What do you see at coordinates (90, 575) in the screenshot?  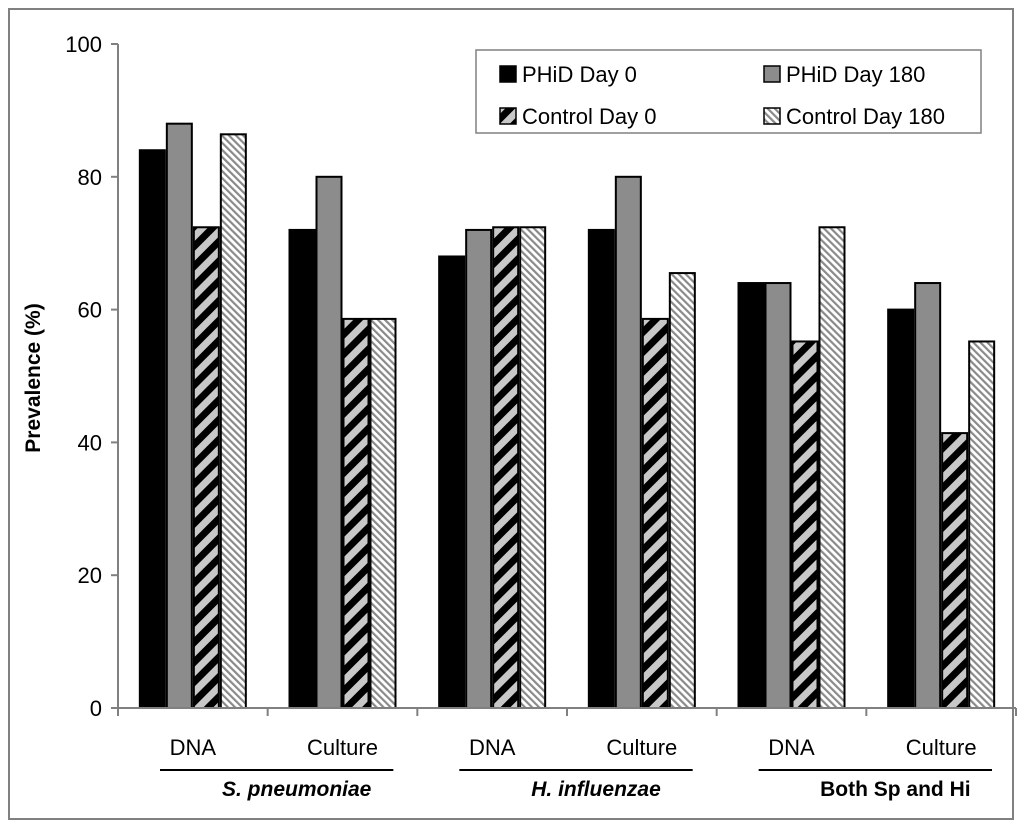 I see `y-tick-label: 20` at bounding box center [90, 575].